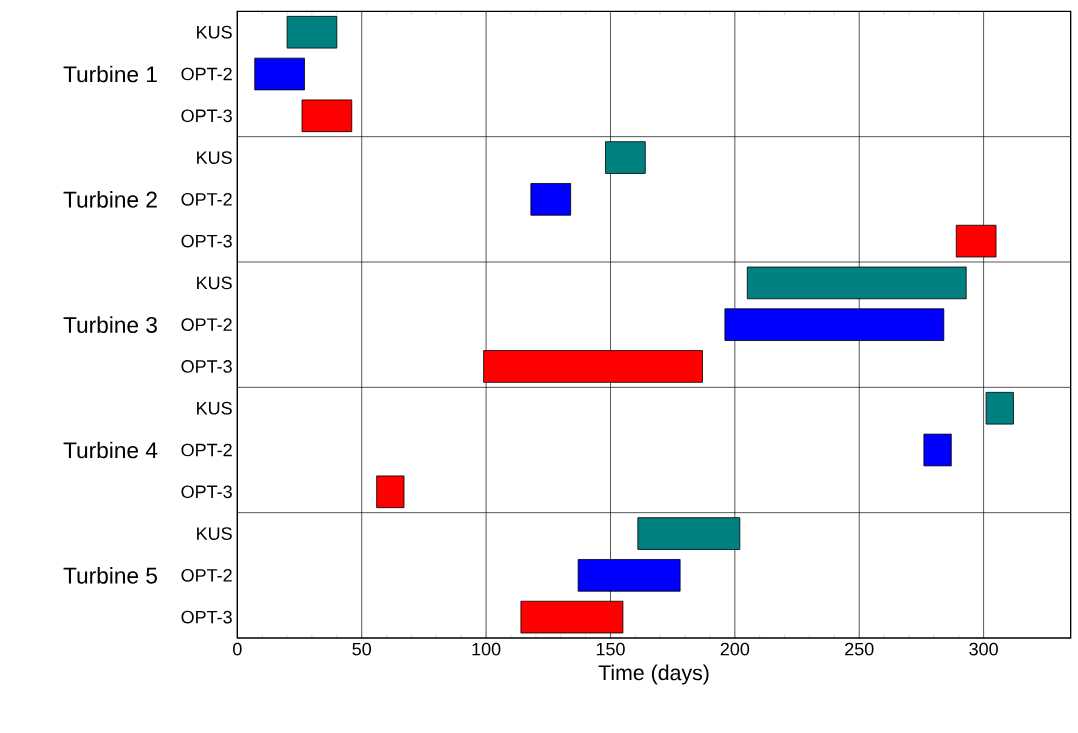 The width and height of the screenshot is (1078, 733). I want to click on x-tick-label: 50, so click(362, 649).